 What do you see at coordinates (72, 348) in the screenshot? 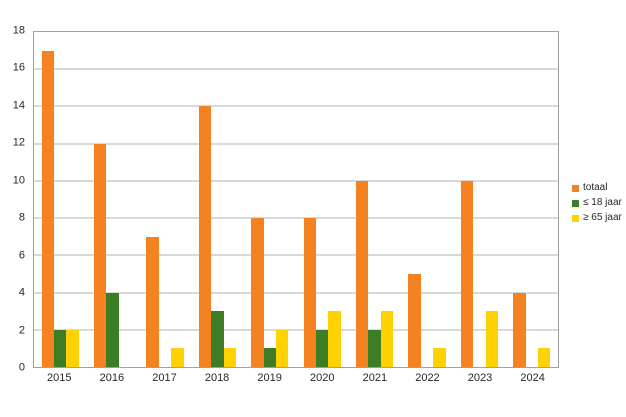
I see `bar-ge-65-jaar-2015` at bounding box center [72, 348].